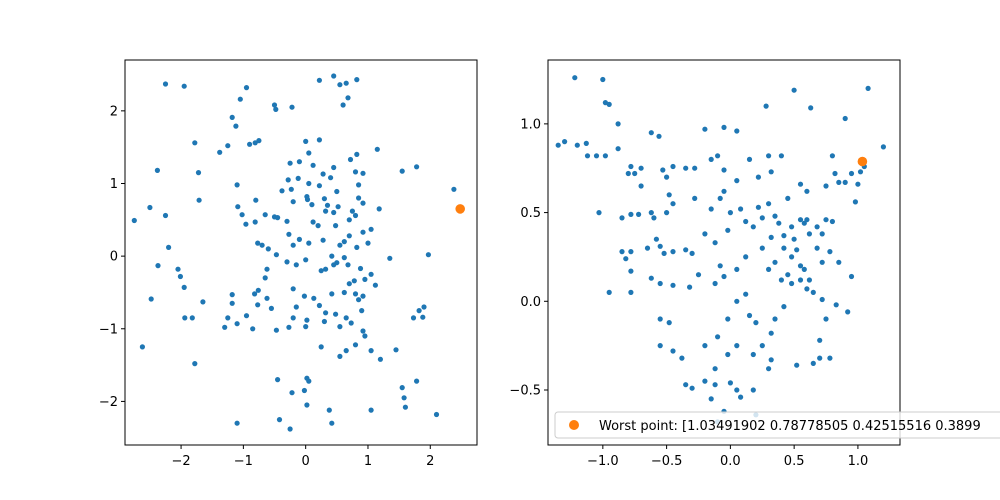 The image size is (1000, 500). What do you see at coordinates (108, 402) in the screenshot?
I see `y-tick-label: −2` at bounding box center [108, 402].